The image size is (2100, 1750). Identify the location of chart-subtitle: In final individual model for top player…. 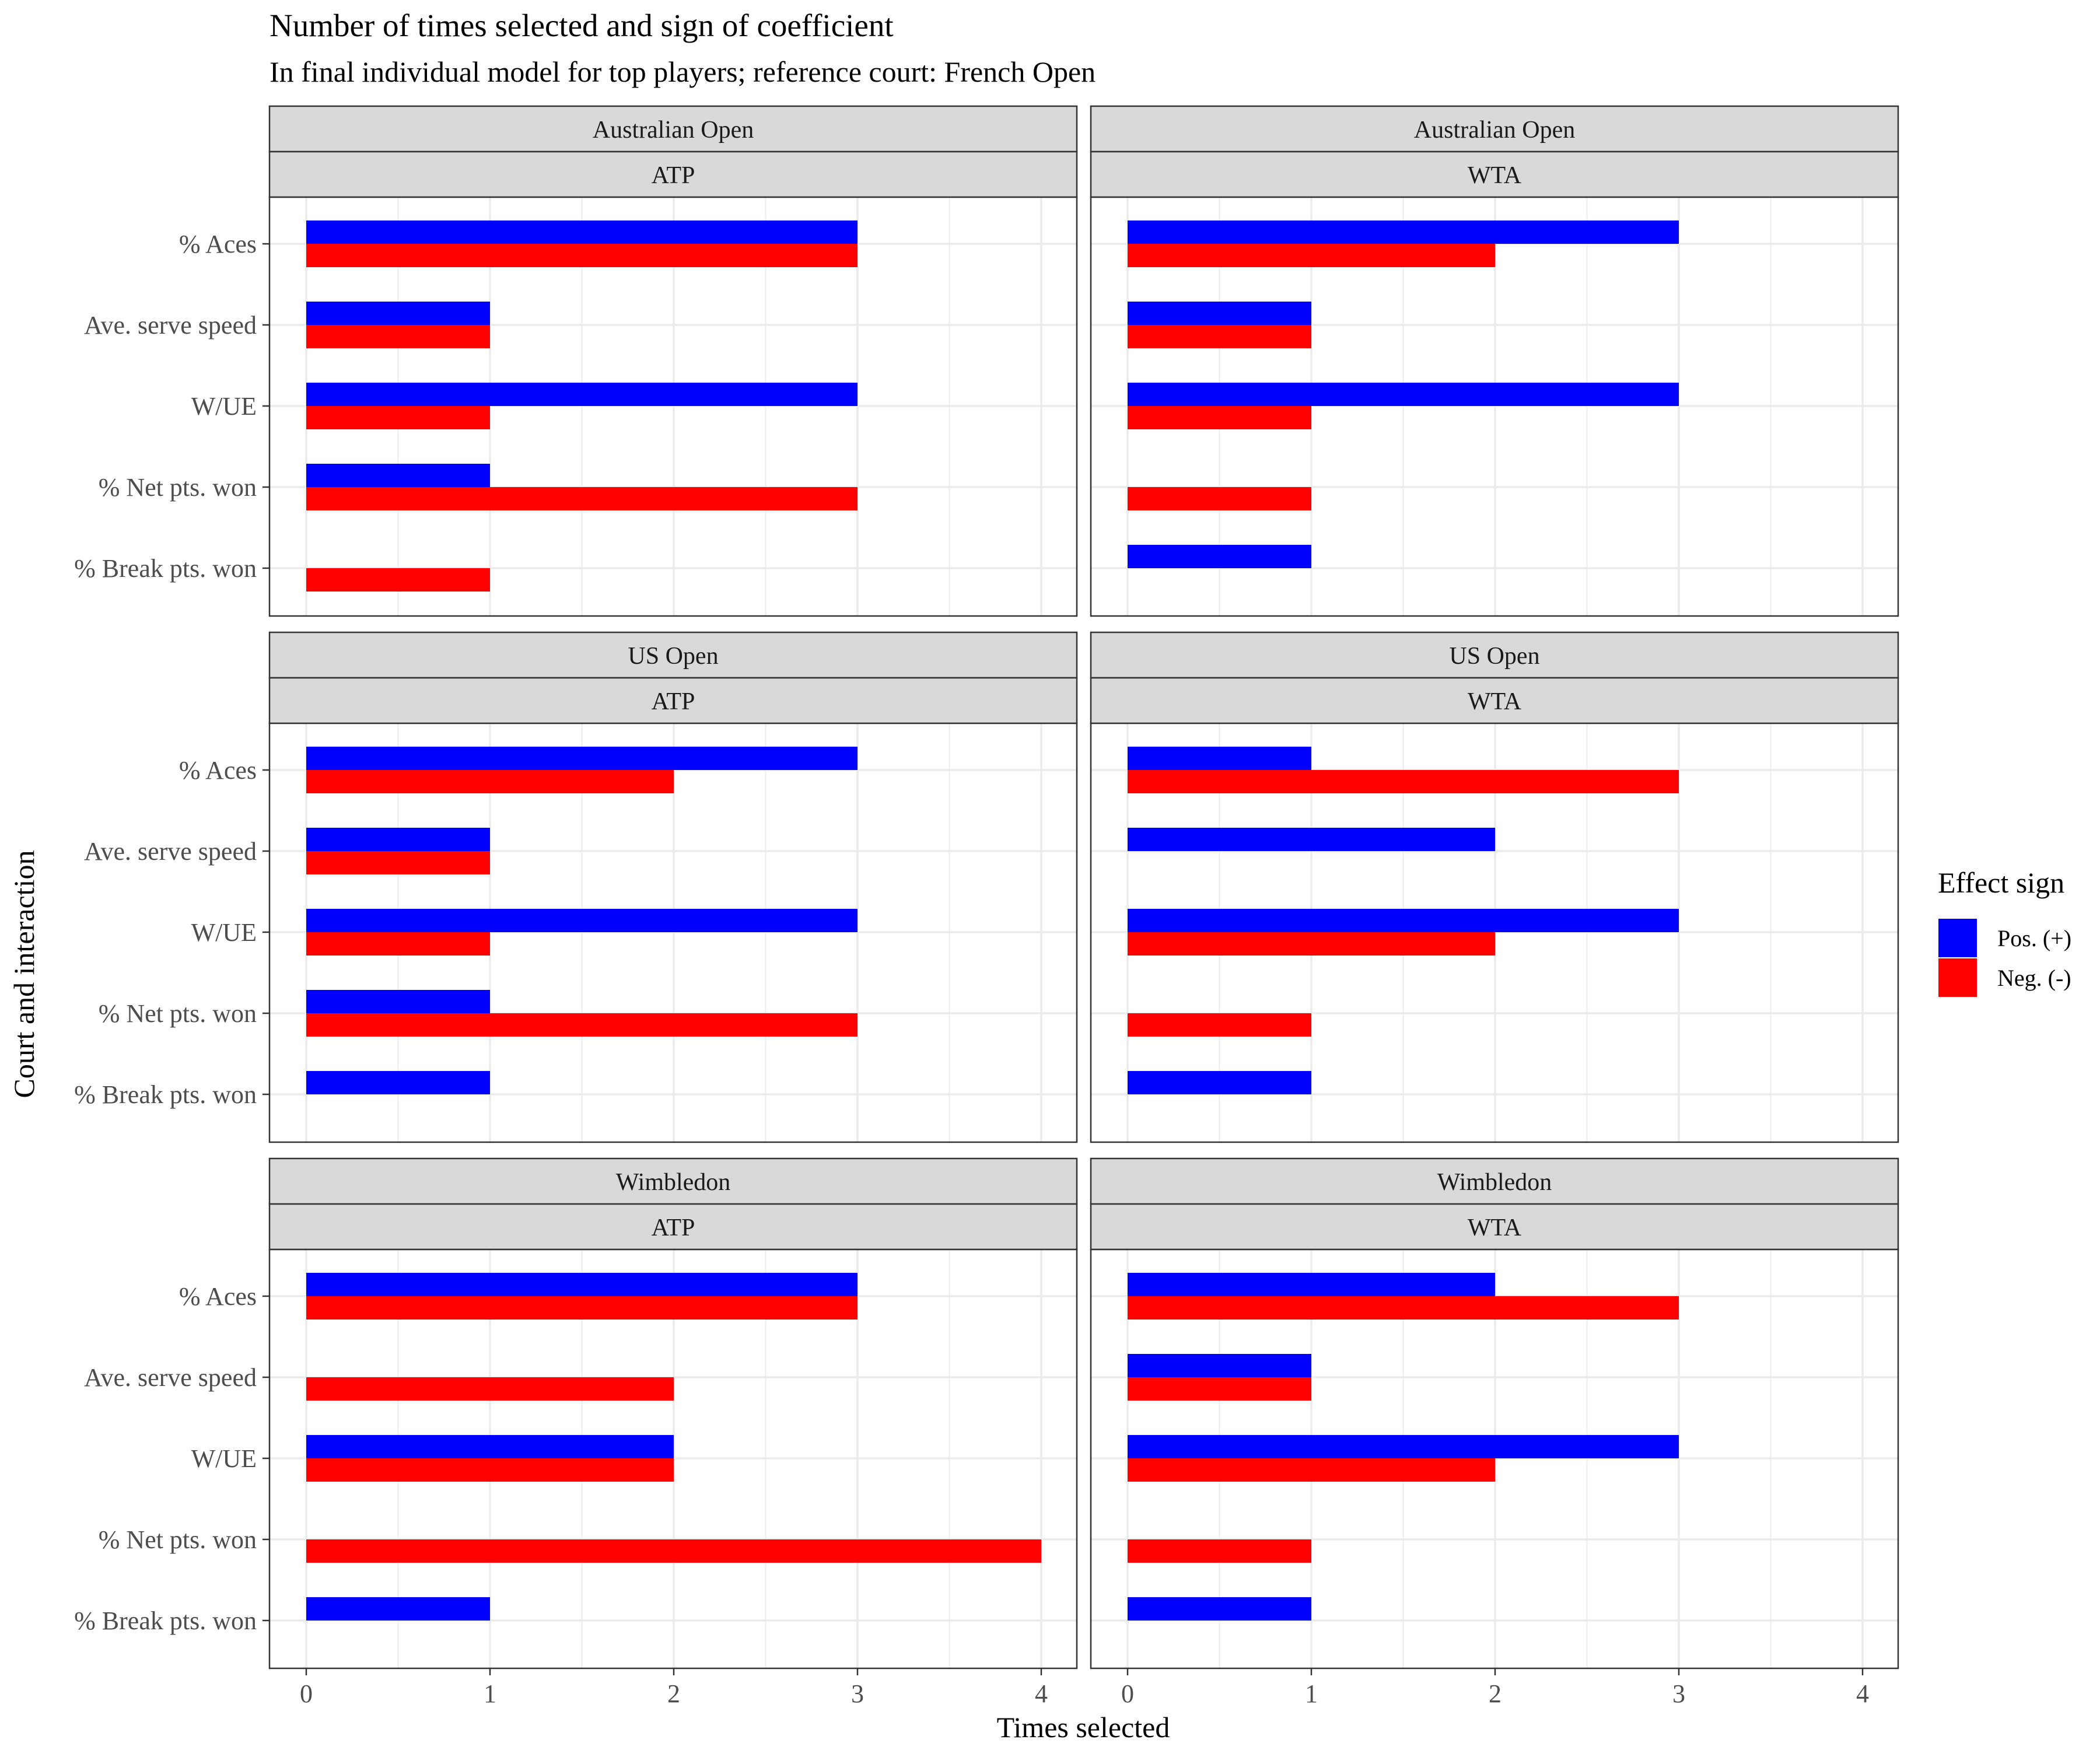
(683, 71).